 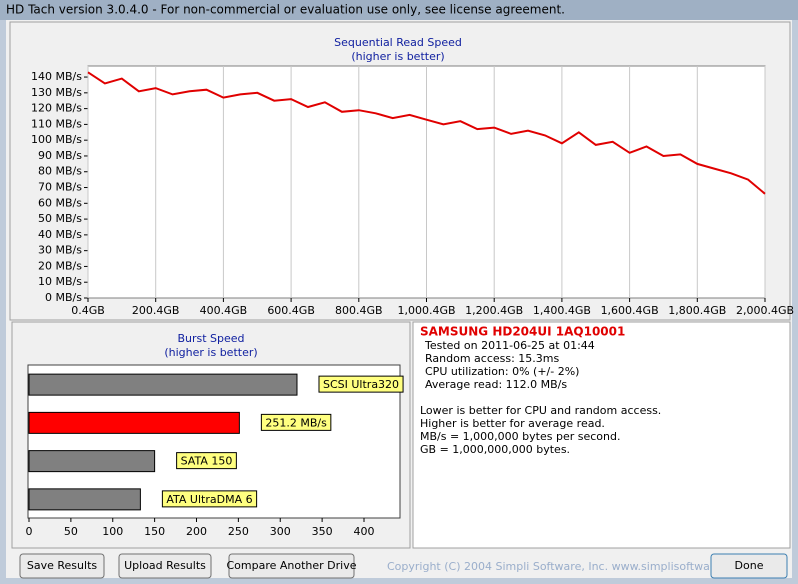 What do you see at coordinates (520, 436) in the screenshot?
I see `info-note: MB/s = 1,000,000 bytes per second.` at bounding box center [520, 436].